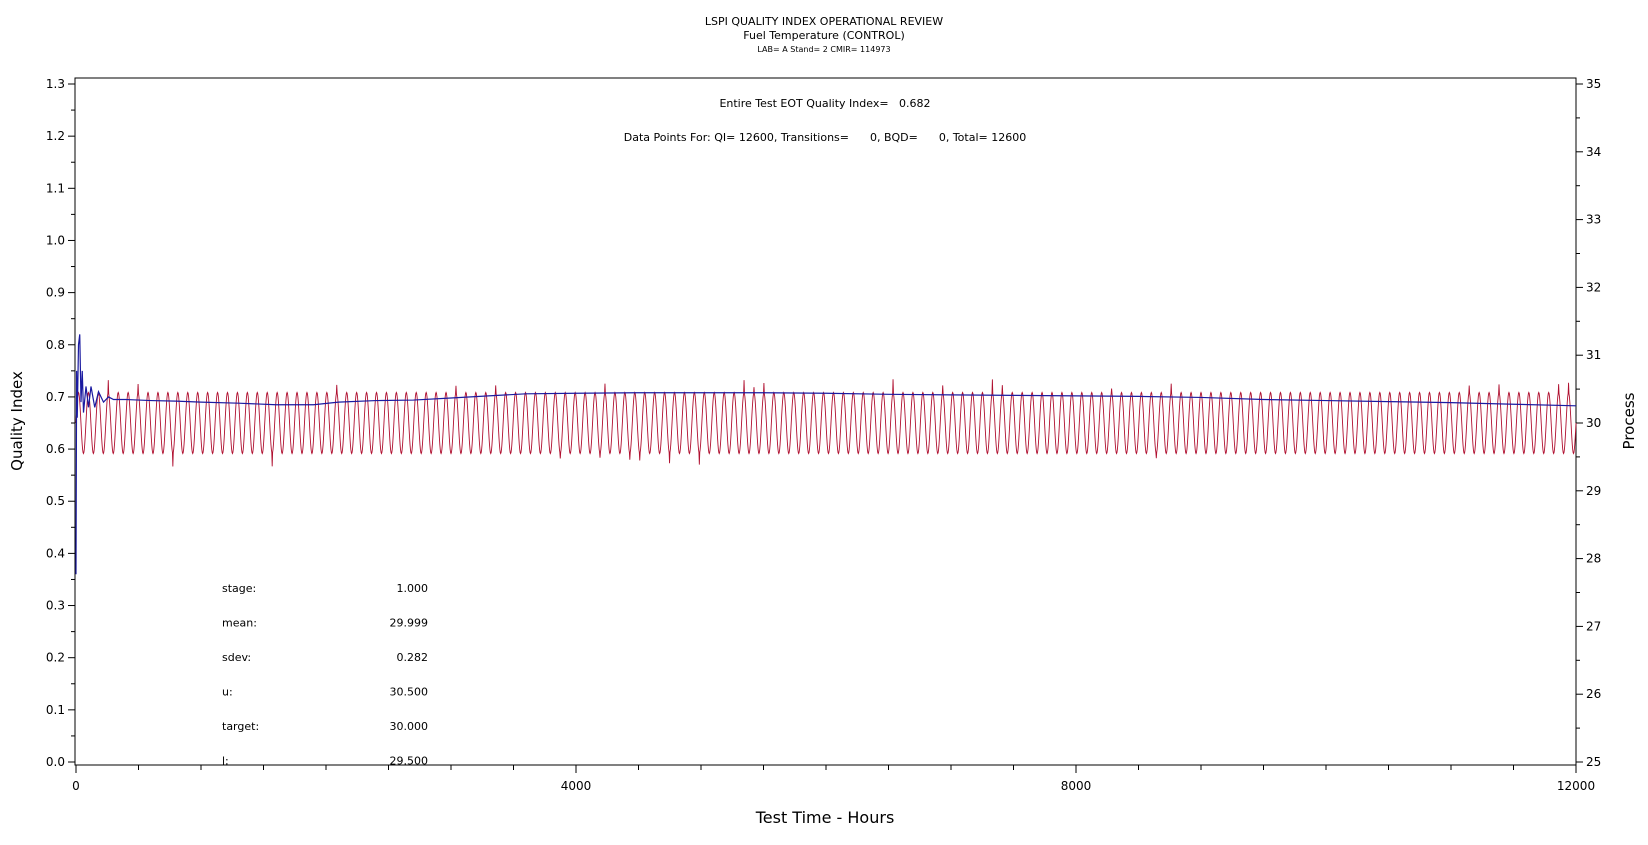 The width and height of the screenshot is (1648, 845). I want to click on y-right-tick-label: 29, so click(1593, 491).